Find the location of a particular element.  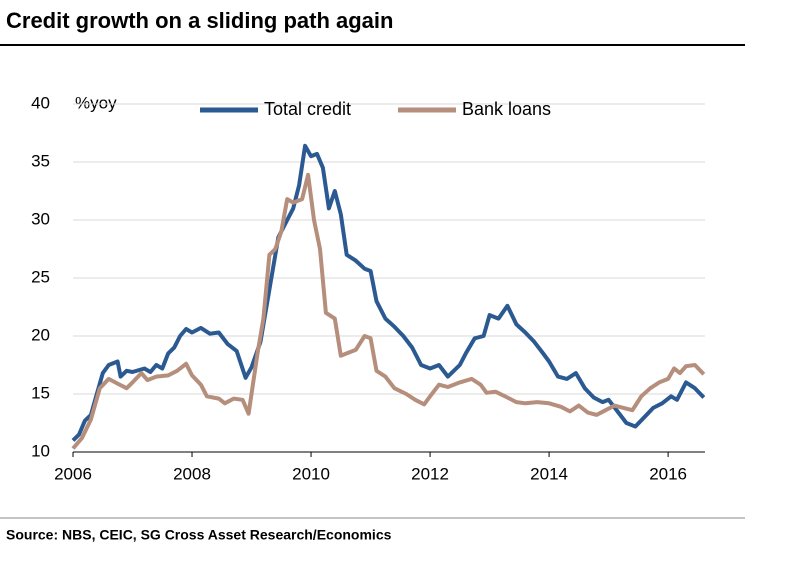

y-tick-label: 20 is located at coordinates (40, 334).